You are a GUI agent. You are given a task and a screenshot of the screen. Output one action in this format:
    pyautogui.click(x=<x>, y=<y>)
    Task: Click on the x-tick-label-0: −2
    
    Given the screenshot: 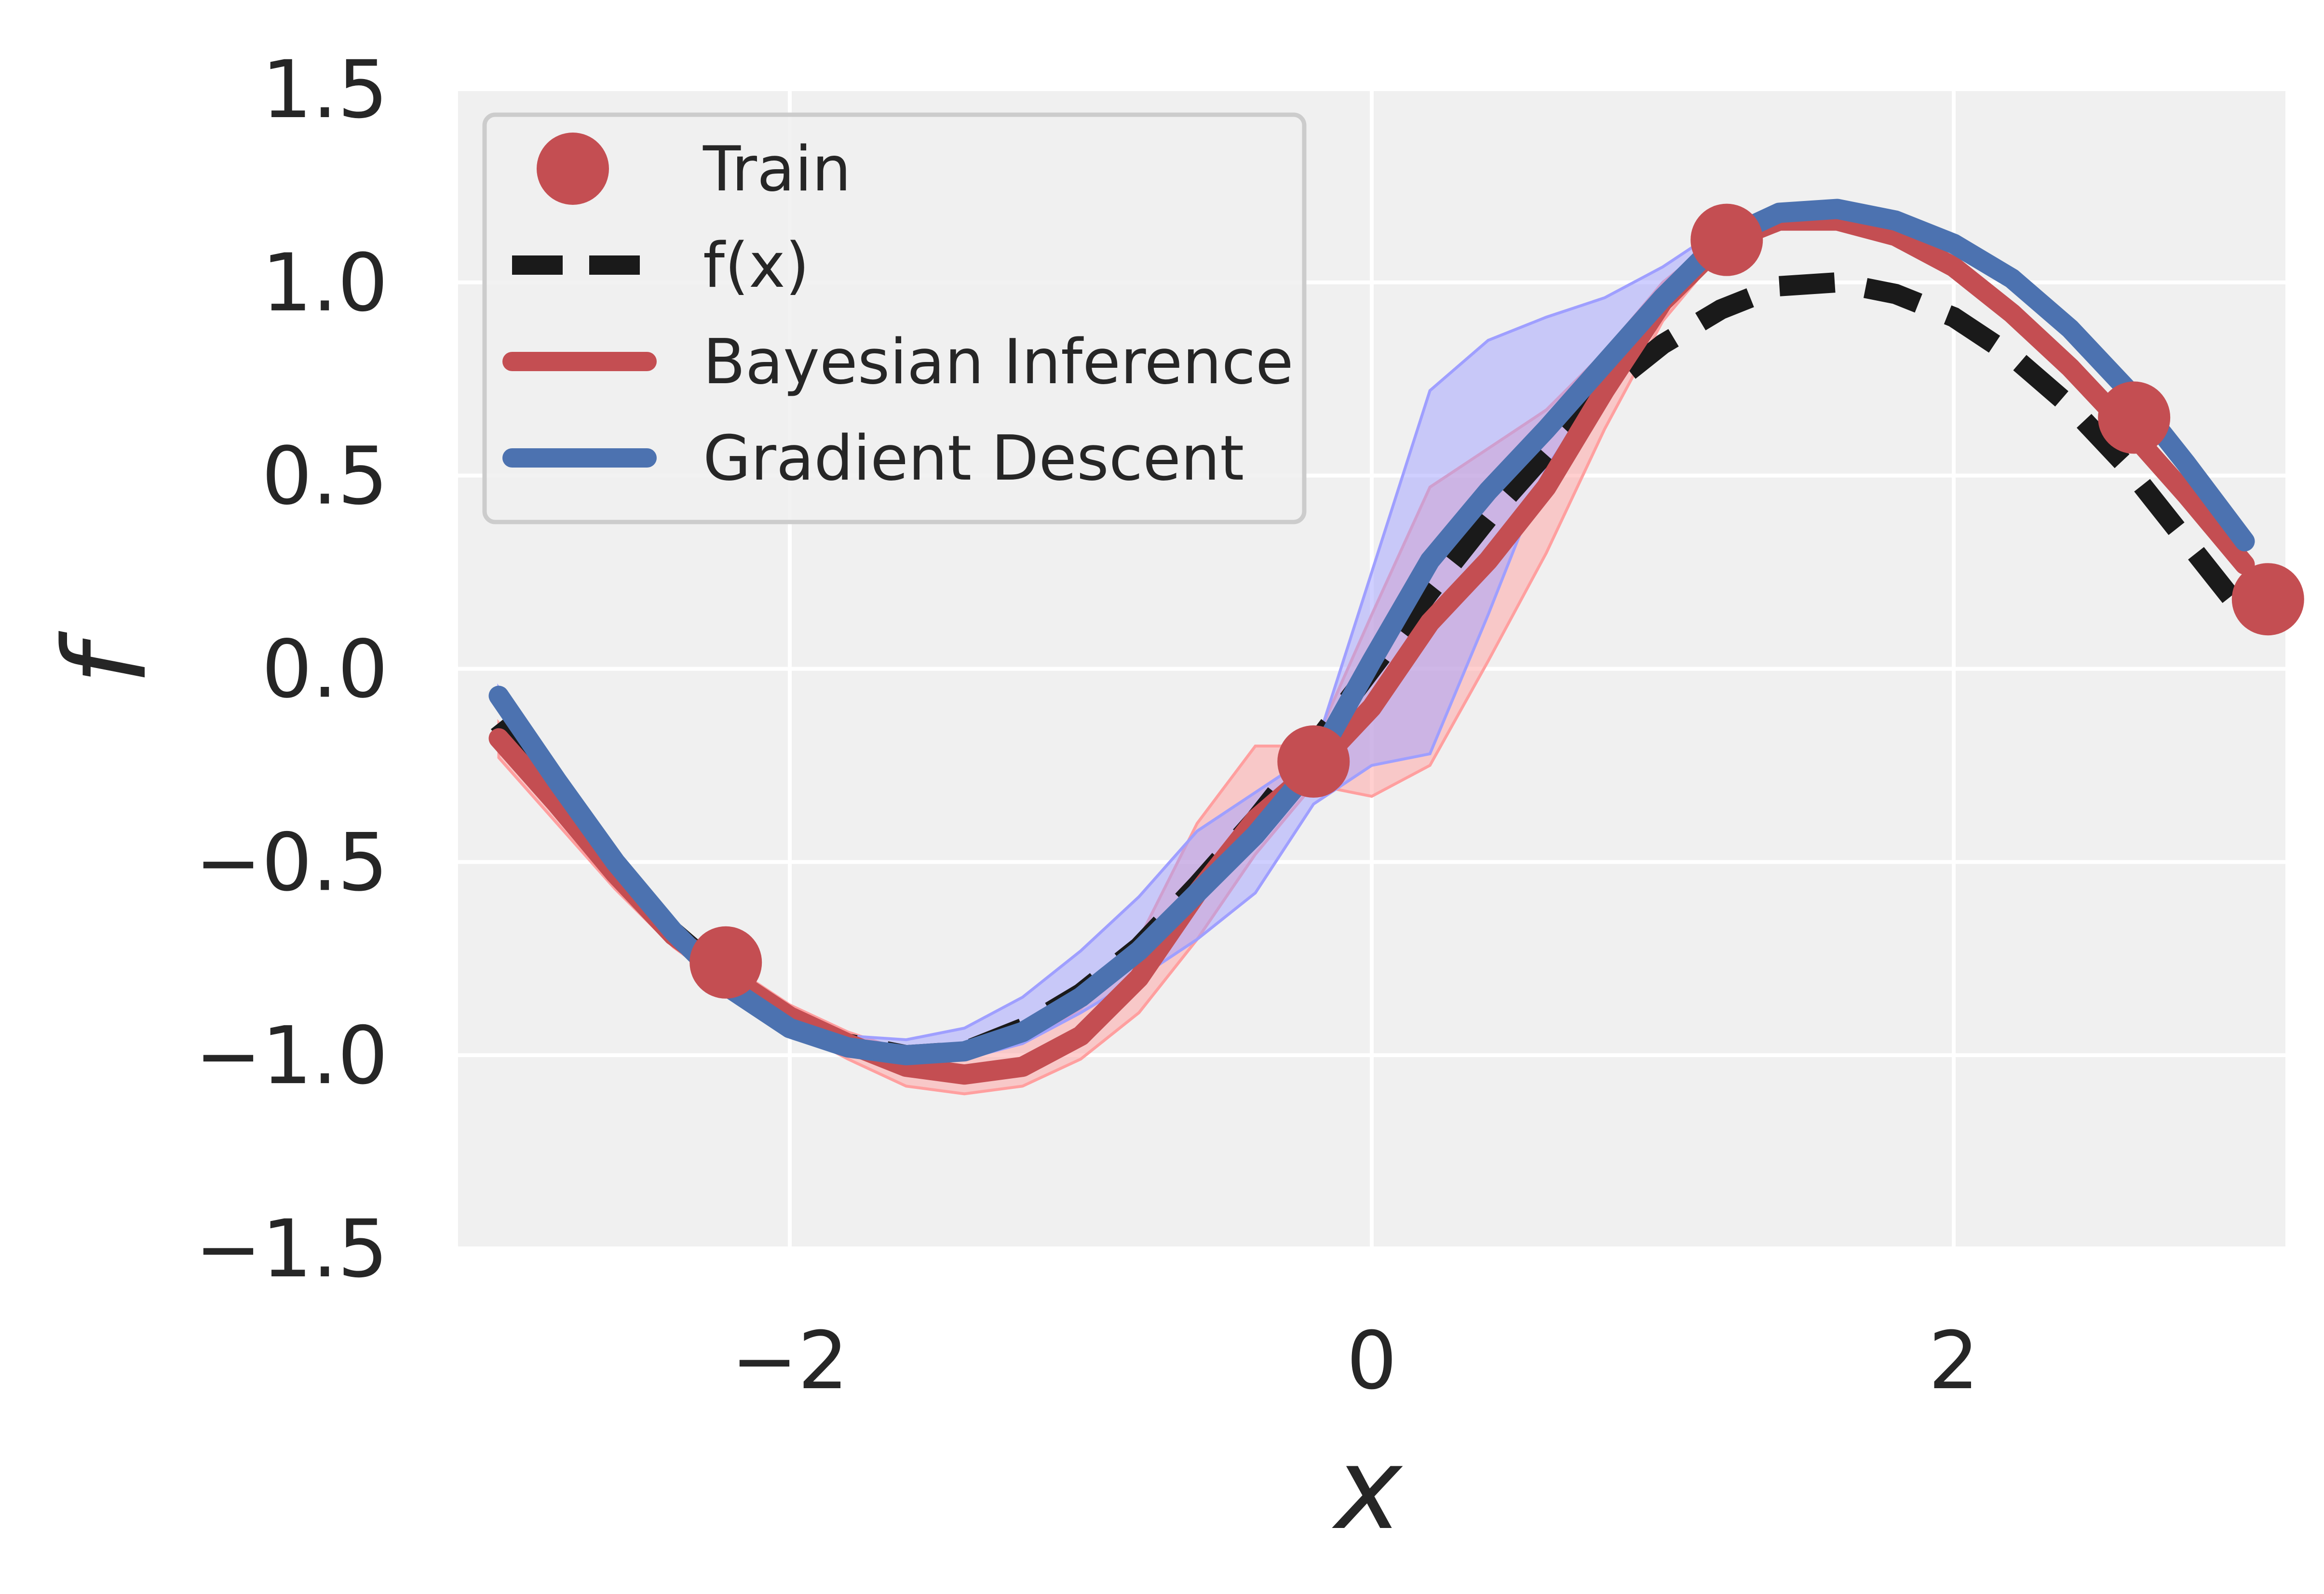 What is the action you would take?
    pyautogui.click(x=790, y=1360)
    